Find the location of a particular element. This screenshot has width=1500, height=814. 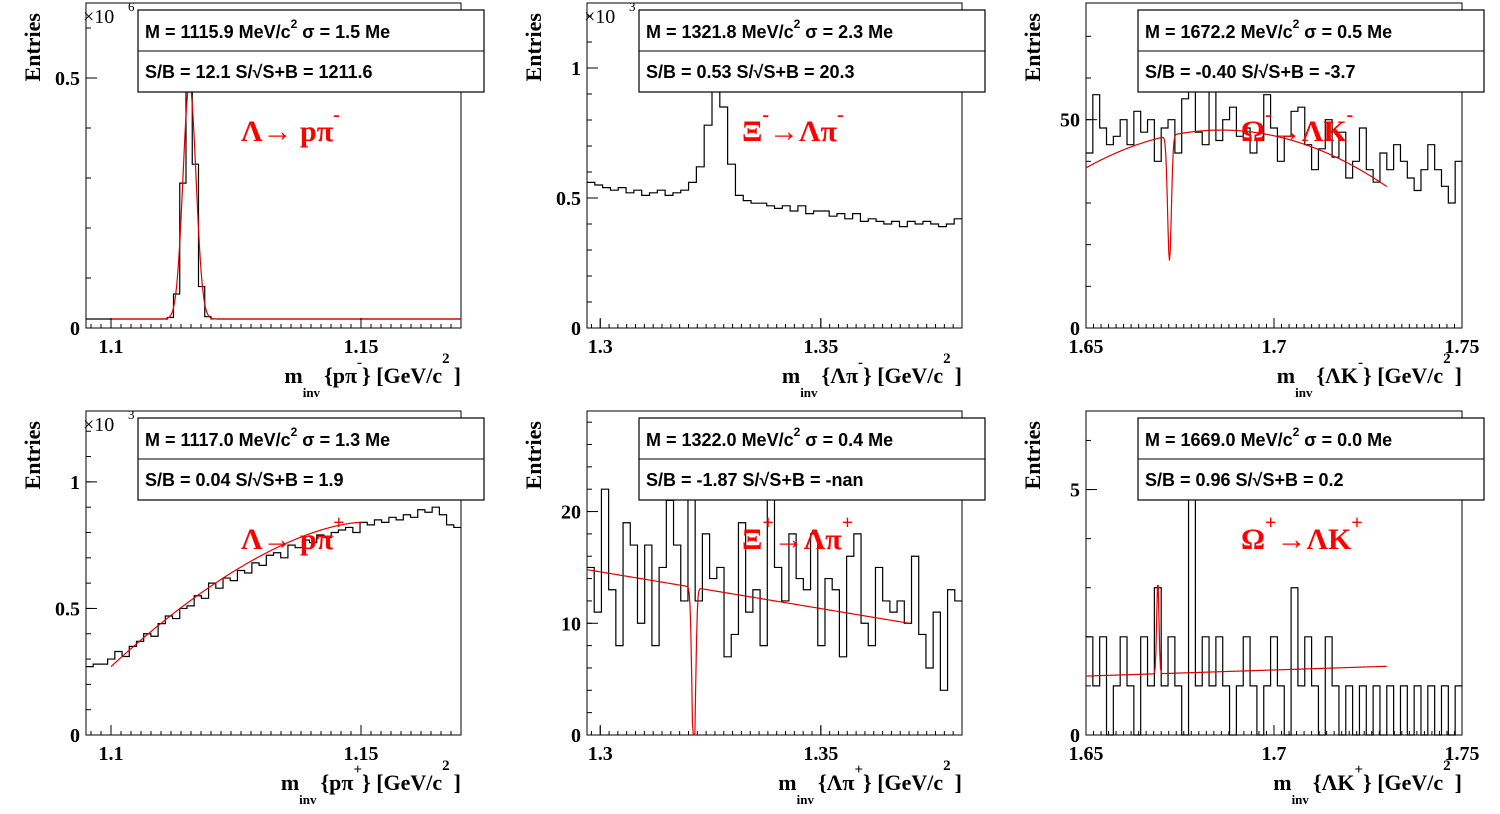

stats-mass-part: σ = 0.0 Me is located at coordinates (1345, 440).